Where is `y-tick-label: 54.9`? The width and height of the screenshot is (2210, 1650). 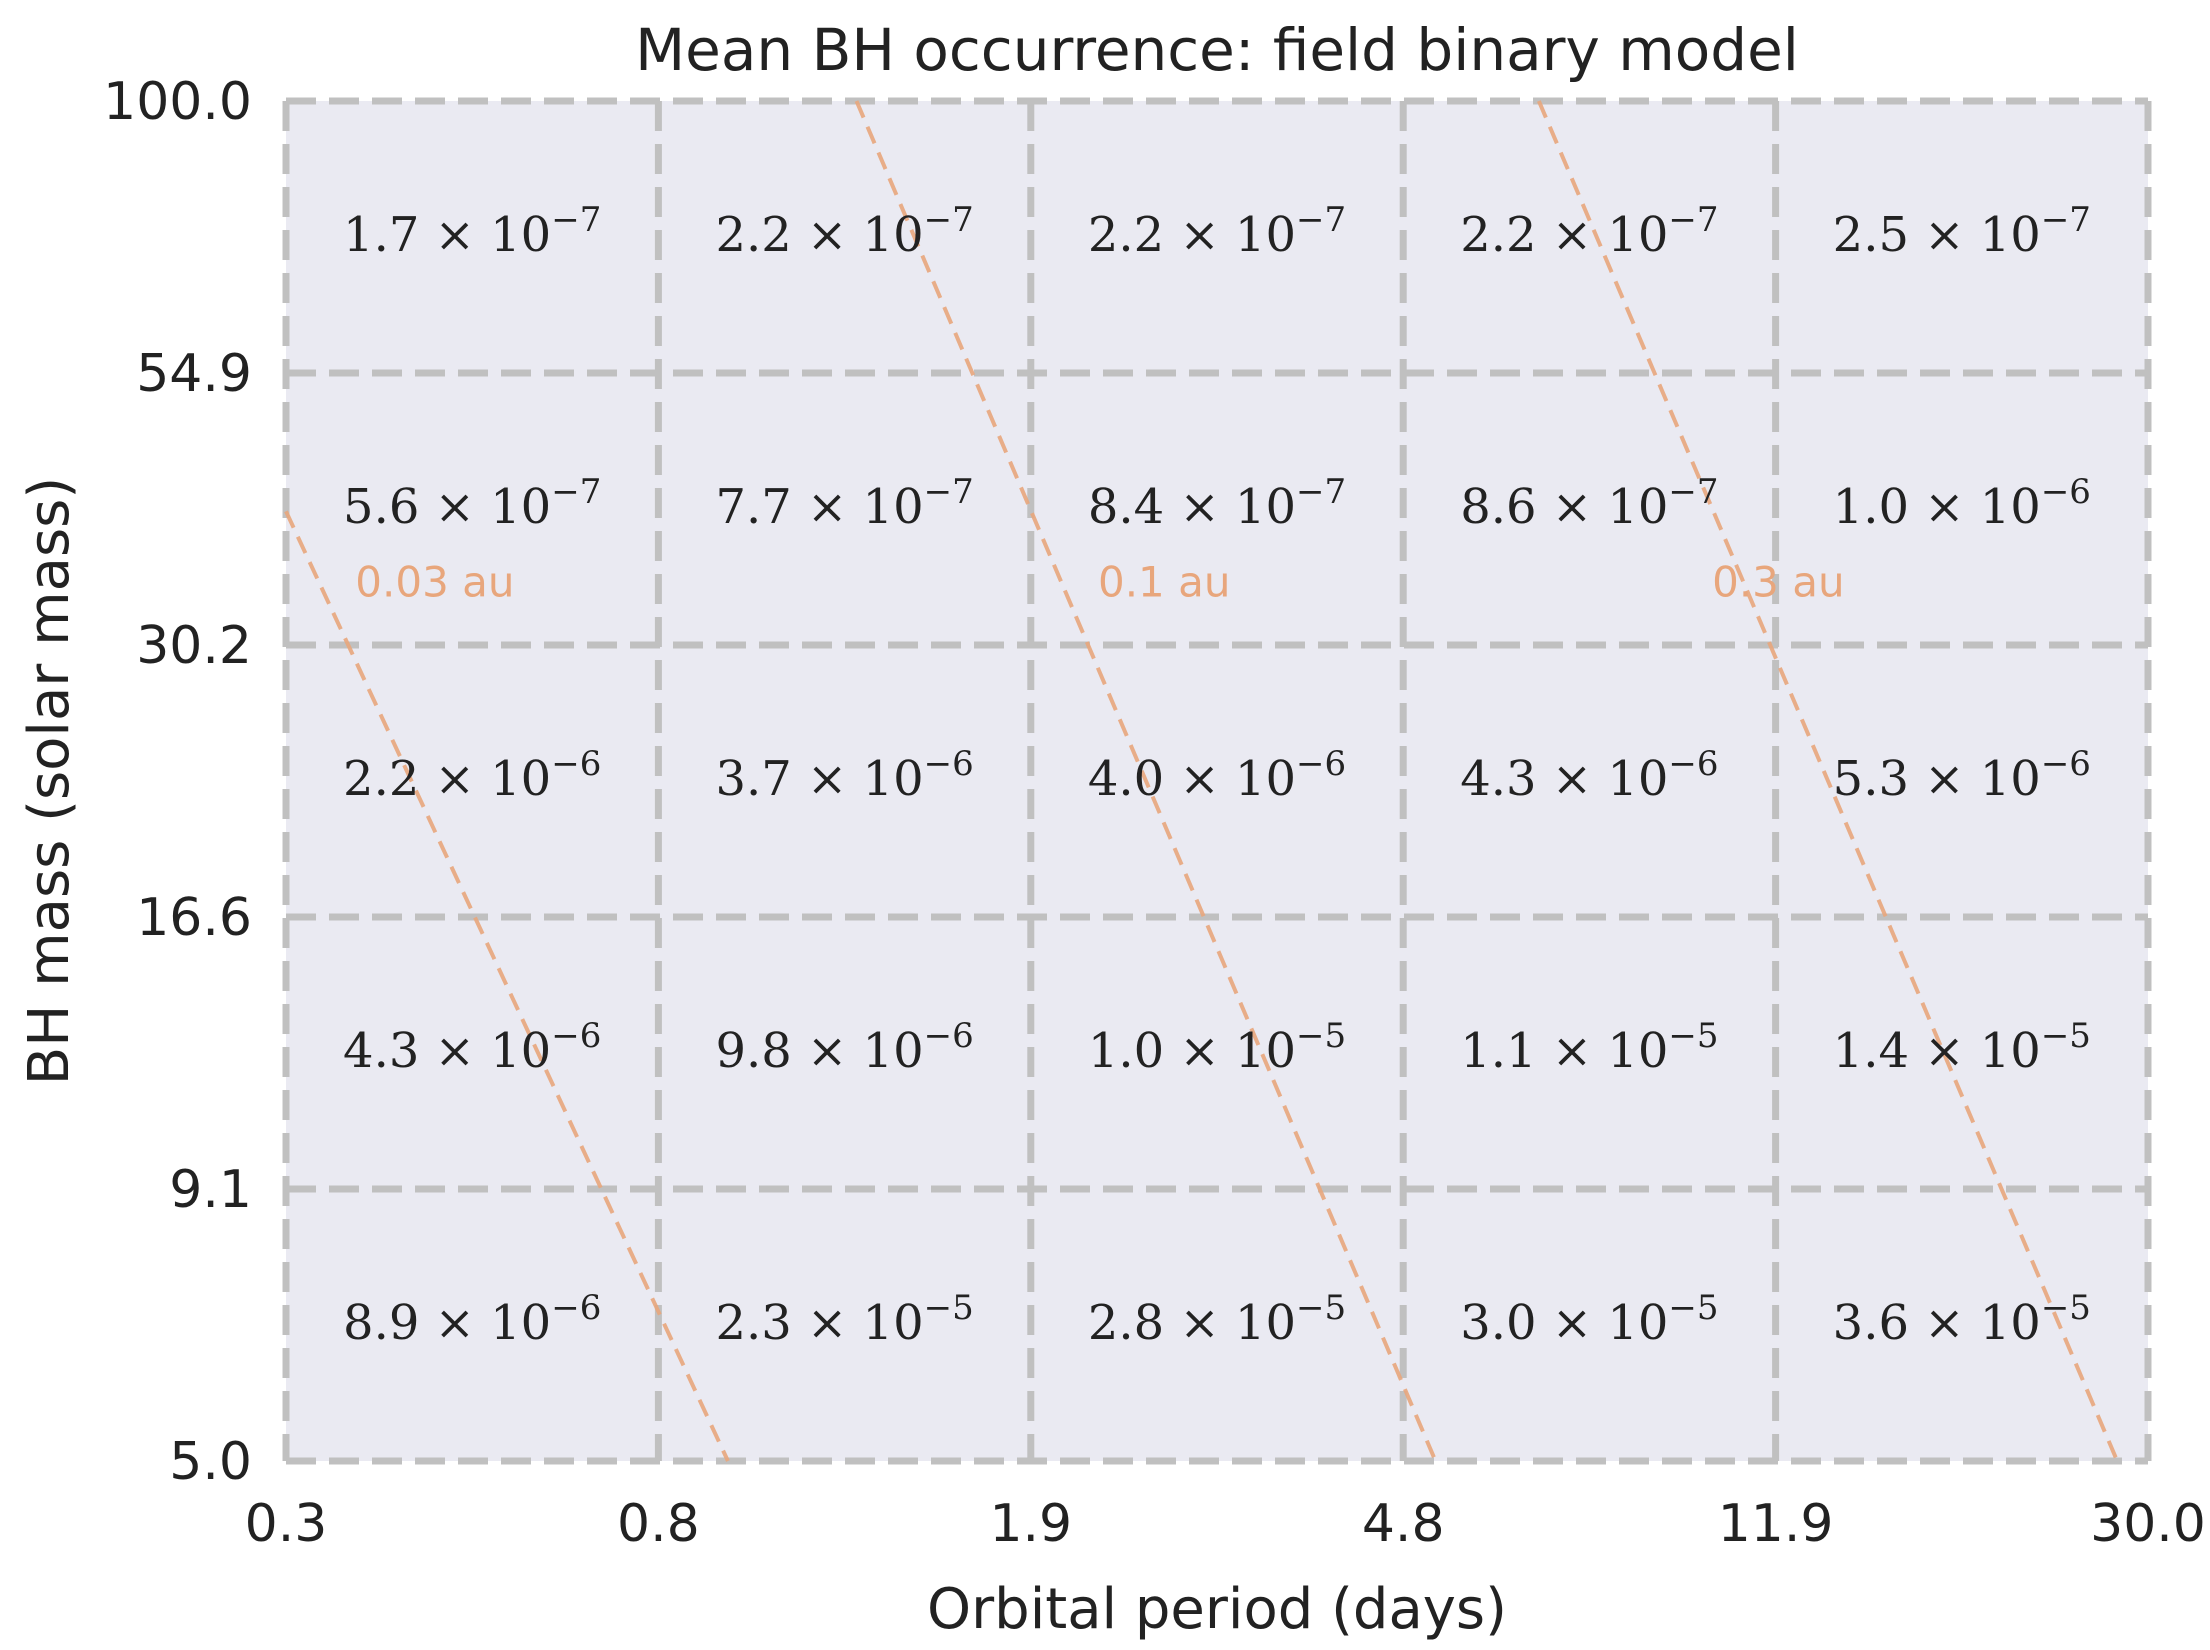 y-tick-label: 54.9 is located at coordinates (194, 374).